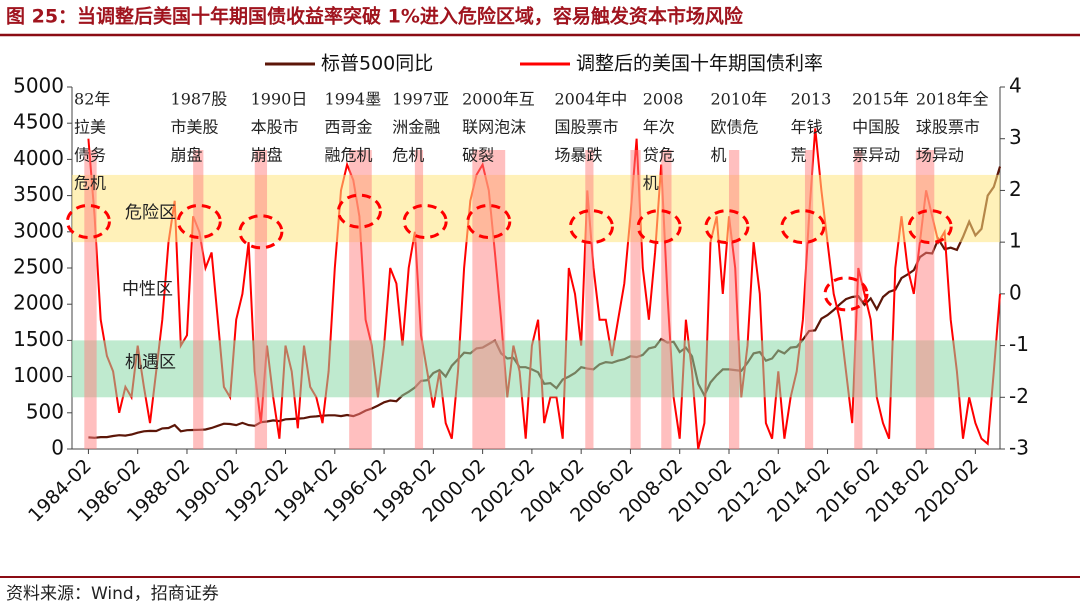 This screenshot has height=613, width=1080. Describe the element at coordinates (38, 230) in the screenshot. I see `y-tick-label: 3000` at that location.